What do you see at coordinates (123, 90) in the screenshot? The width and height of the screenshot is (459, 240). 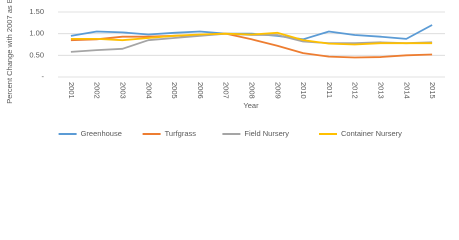 I see `x-tick-label: 2003` at bounding box center [123, 90].